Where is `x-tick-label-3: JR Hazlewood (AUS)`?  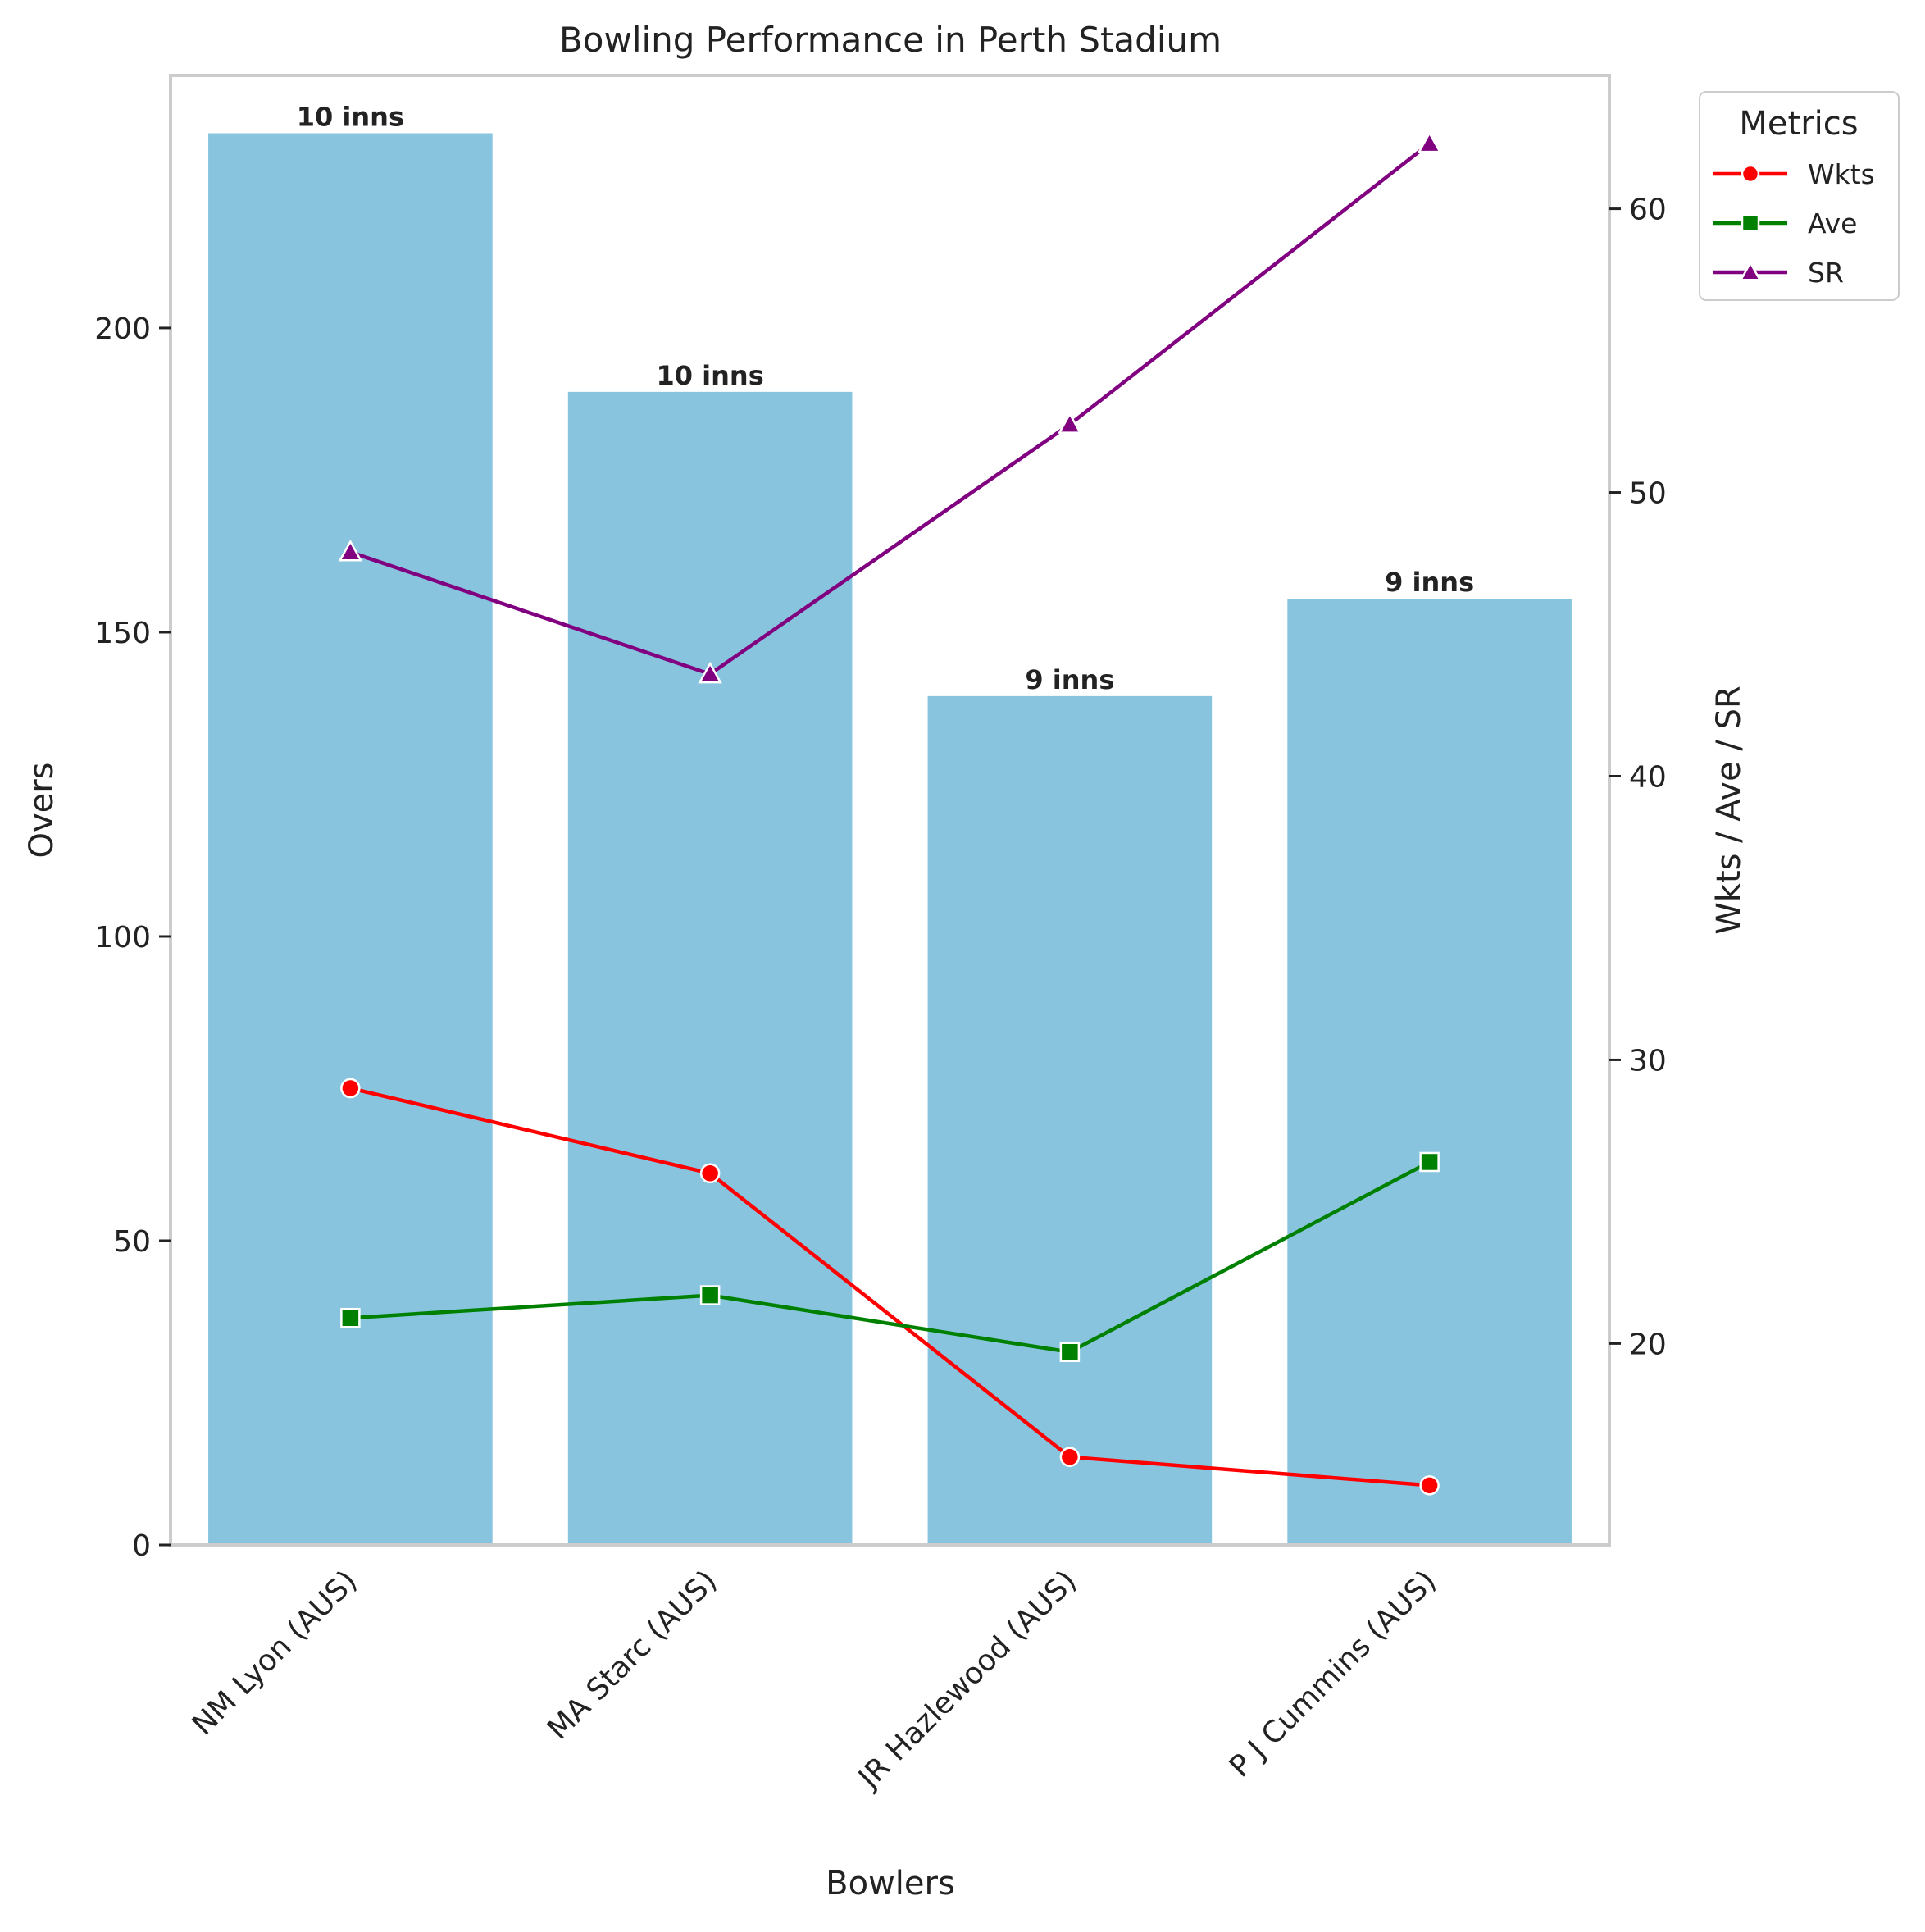
x-tick-label-3: JR Hazlewood (AUS) is located at coordinates (967, 1680).